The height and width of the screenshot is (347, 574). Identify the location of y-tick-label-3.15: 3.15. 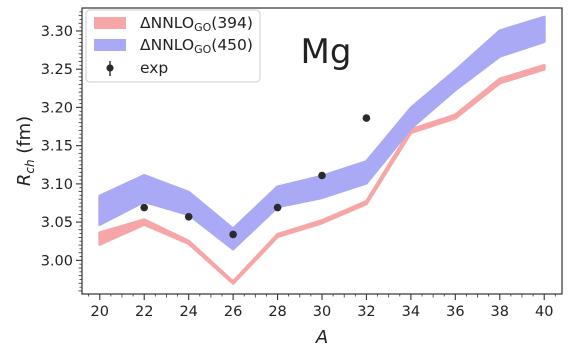
(57, 147).